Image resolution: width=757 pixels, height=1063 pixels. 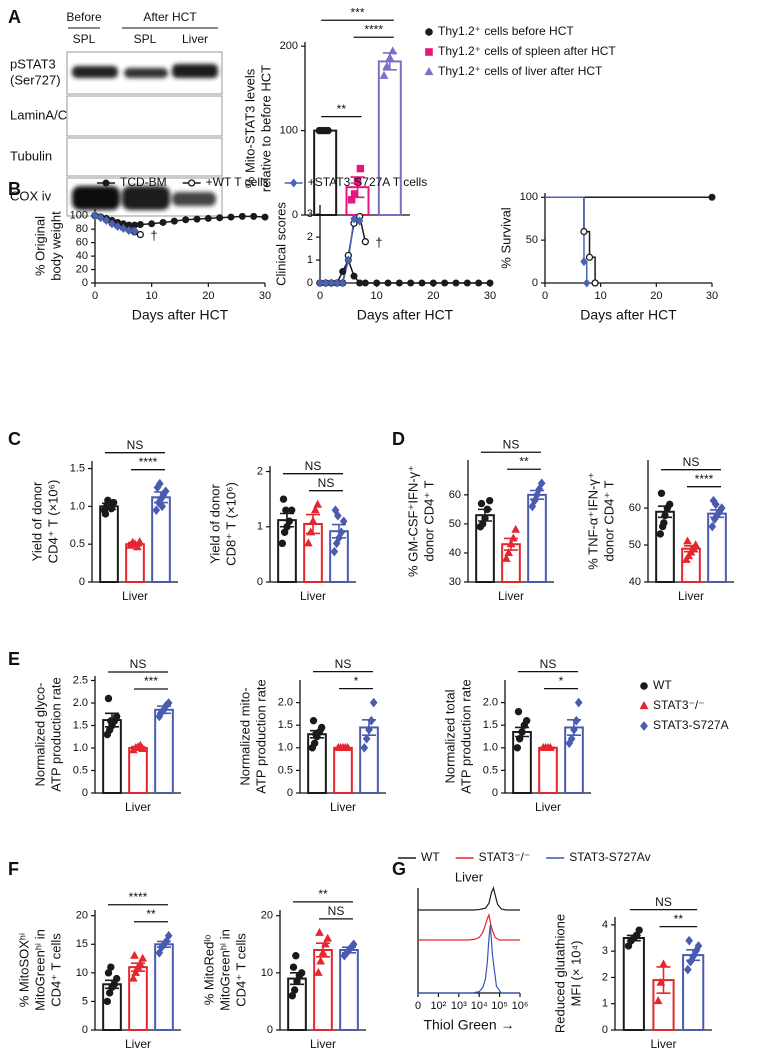 What do you see at coordinates (144, 157) in the screenshot?
I see `blot-row` at bounding box center [144, 157].